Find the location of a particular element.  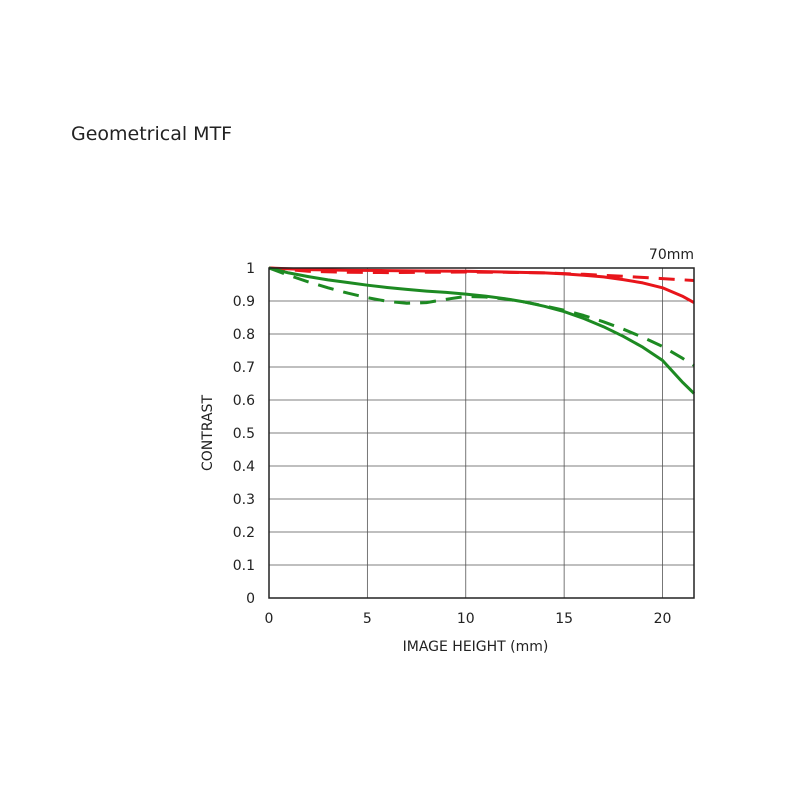

y-tick-label: 0.4 is located at coordinates (244, 467).